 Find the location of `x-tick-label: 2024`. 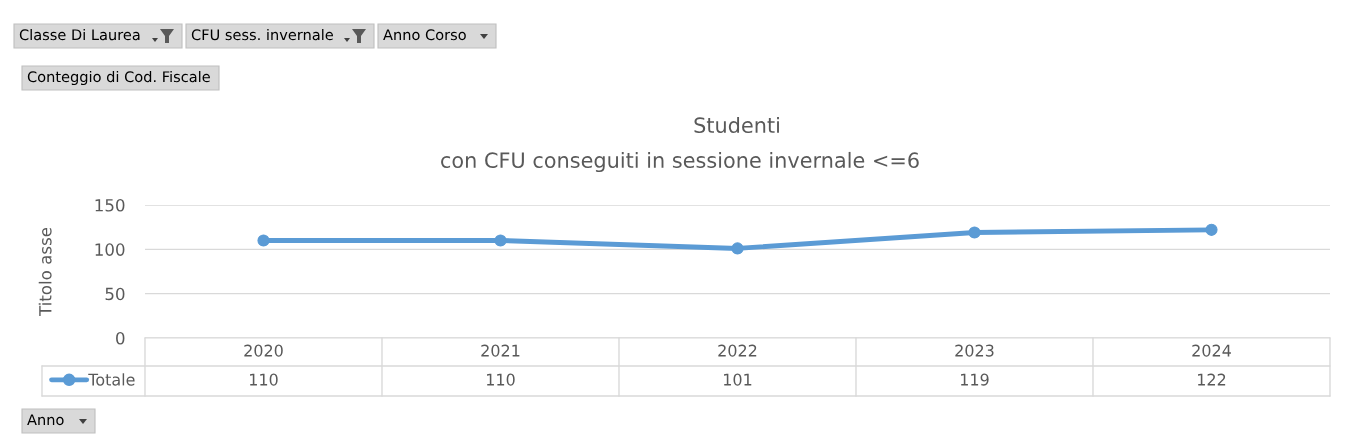

x-tick-label: 2024 is located at coordinates (1211, 350).